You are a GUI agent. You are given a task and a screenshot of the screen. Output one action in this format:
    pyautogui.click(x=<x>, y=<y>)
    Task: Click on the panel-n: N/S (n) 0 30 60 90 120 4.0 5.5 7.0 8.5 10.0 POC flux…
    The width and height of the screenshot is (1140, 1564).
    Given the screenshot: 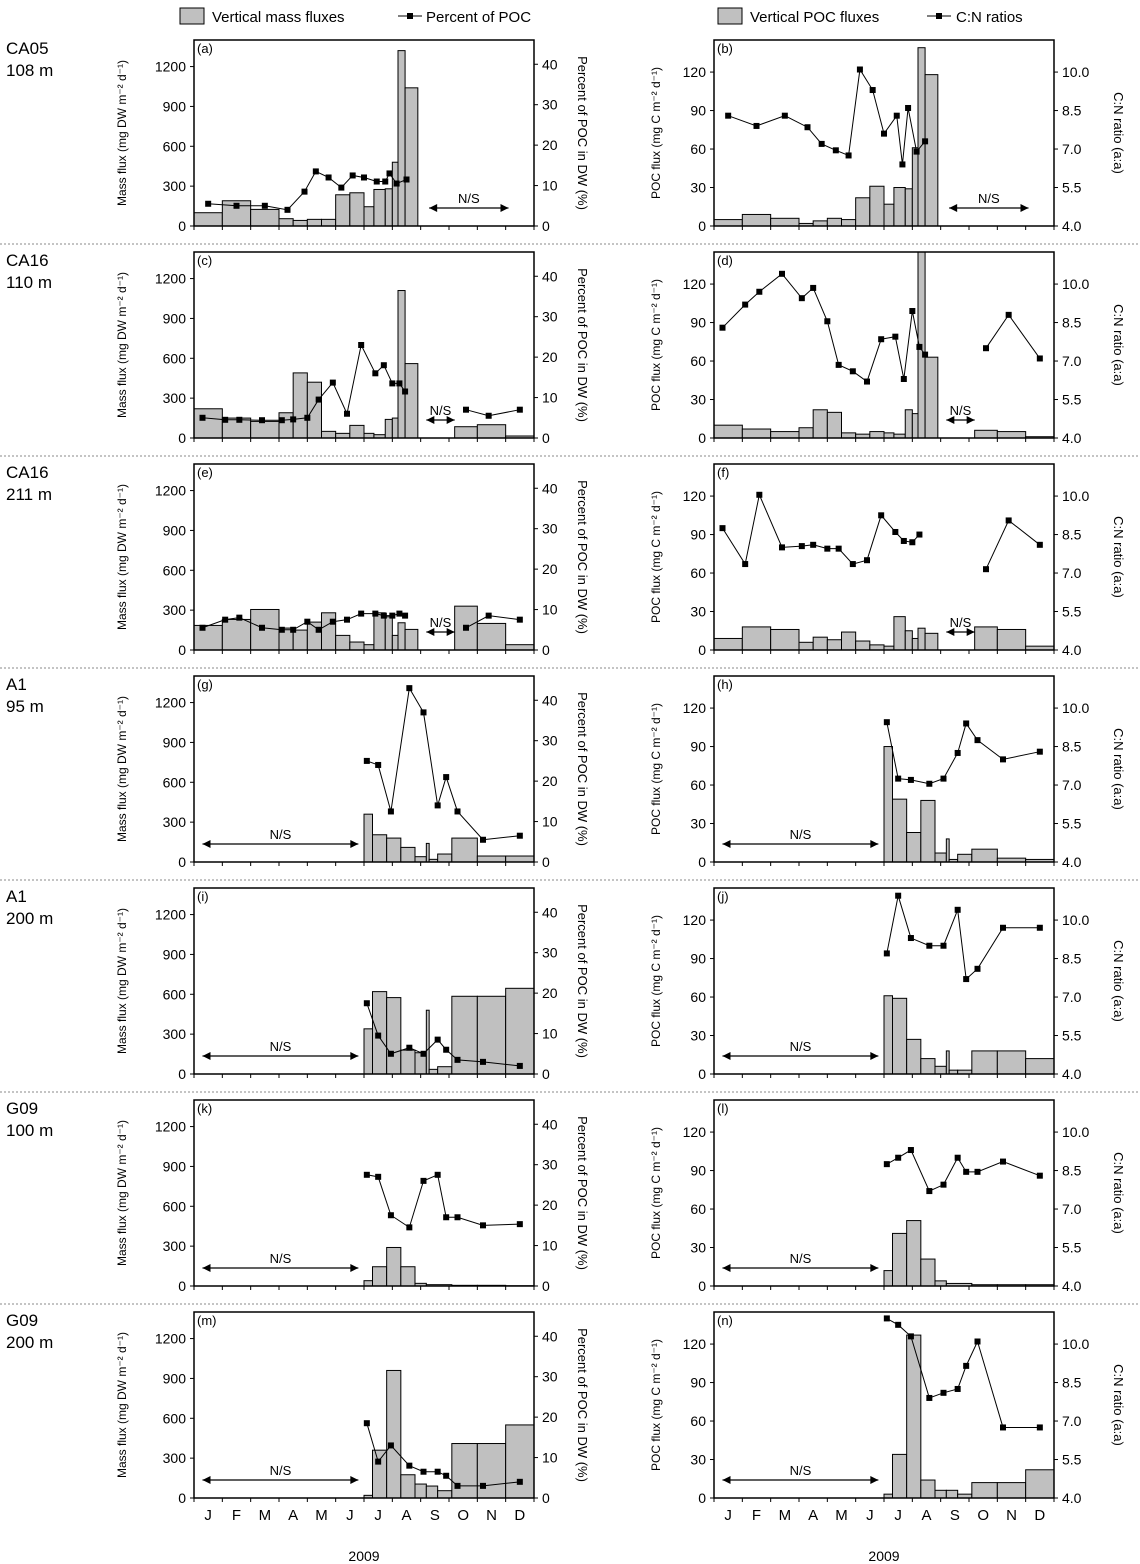 What is the action you would take?
    pyautogui.click(x=887, y=1417)
    